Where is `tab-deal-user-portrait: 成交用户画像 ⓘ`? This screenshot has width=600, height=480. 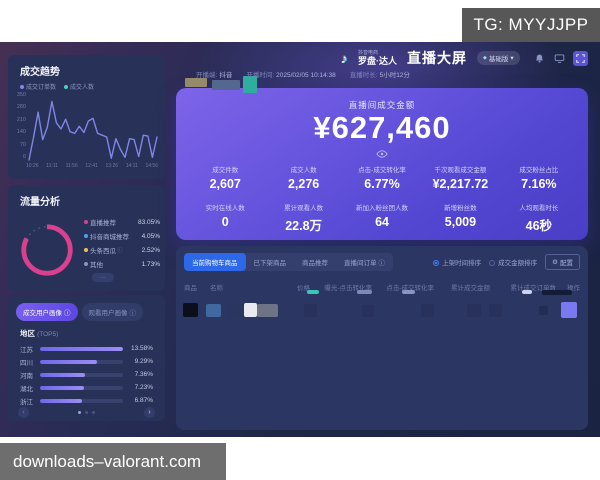
tab-deal-user-portrait: 成交用户画像 ⓘ is located at coordinates (47, 312).